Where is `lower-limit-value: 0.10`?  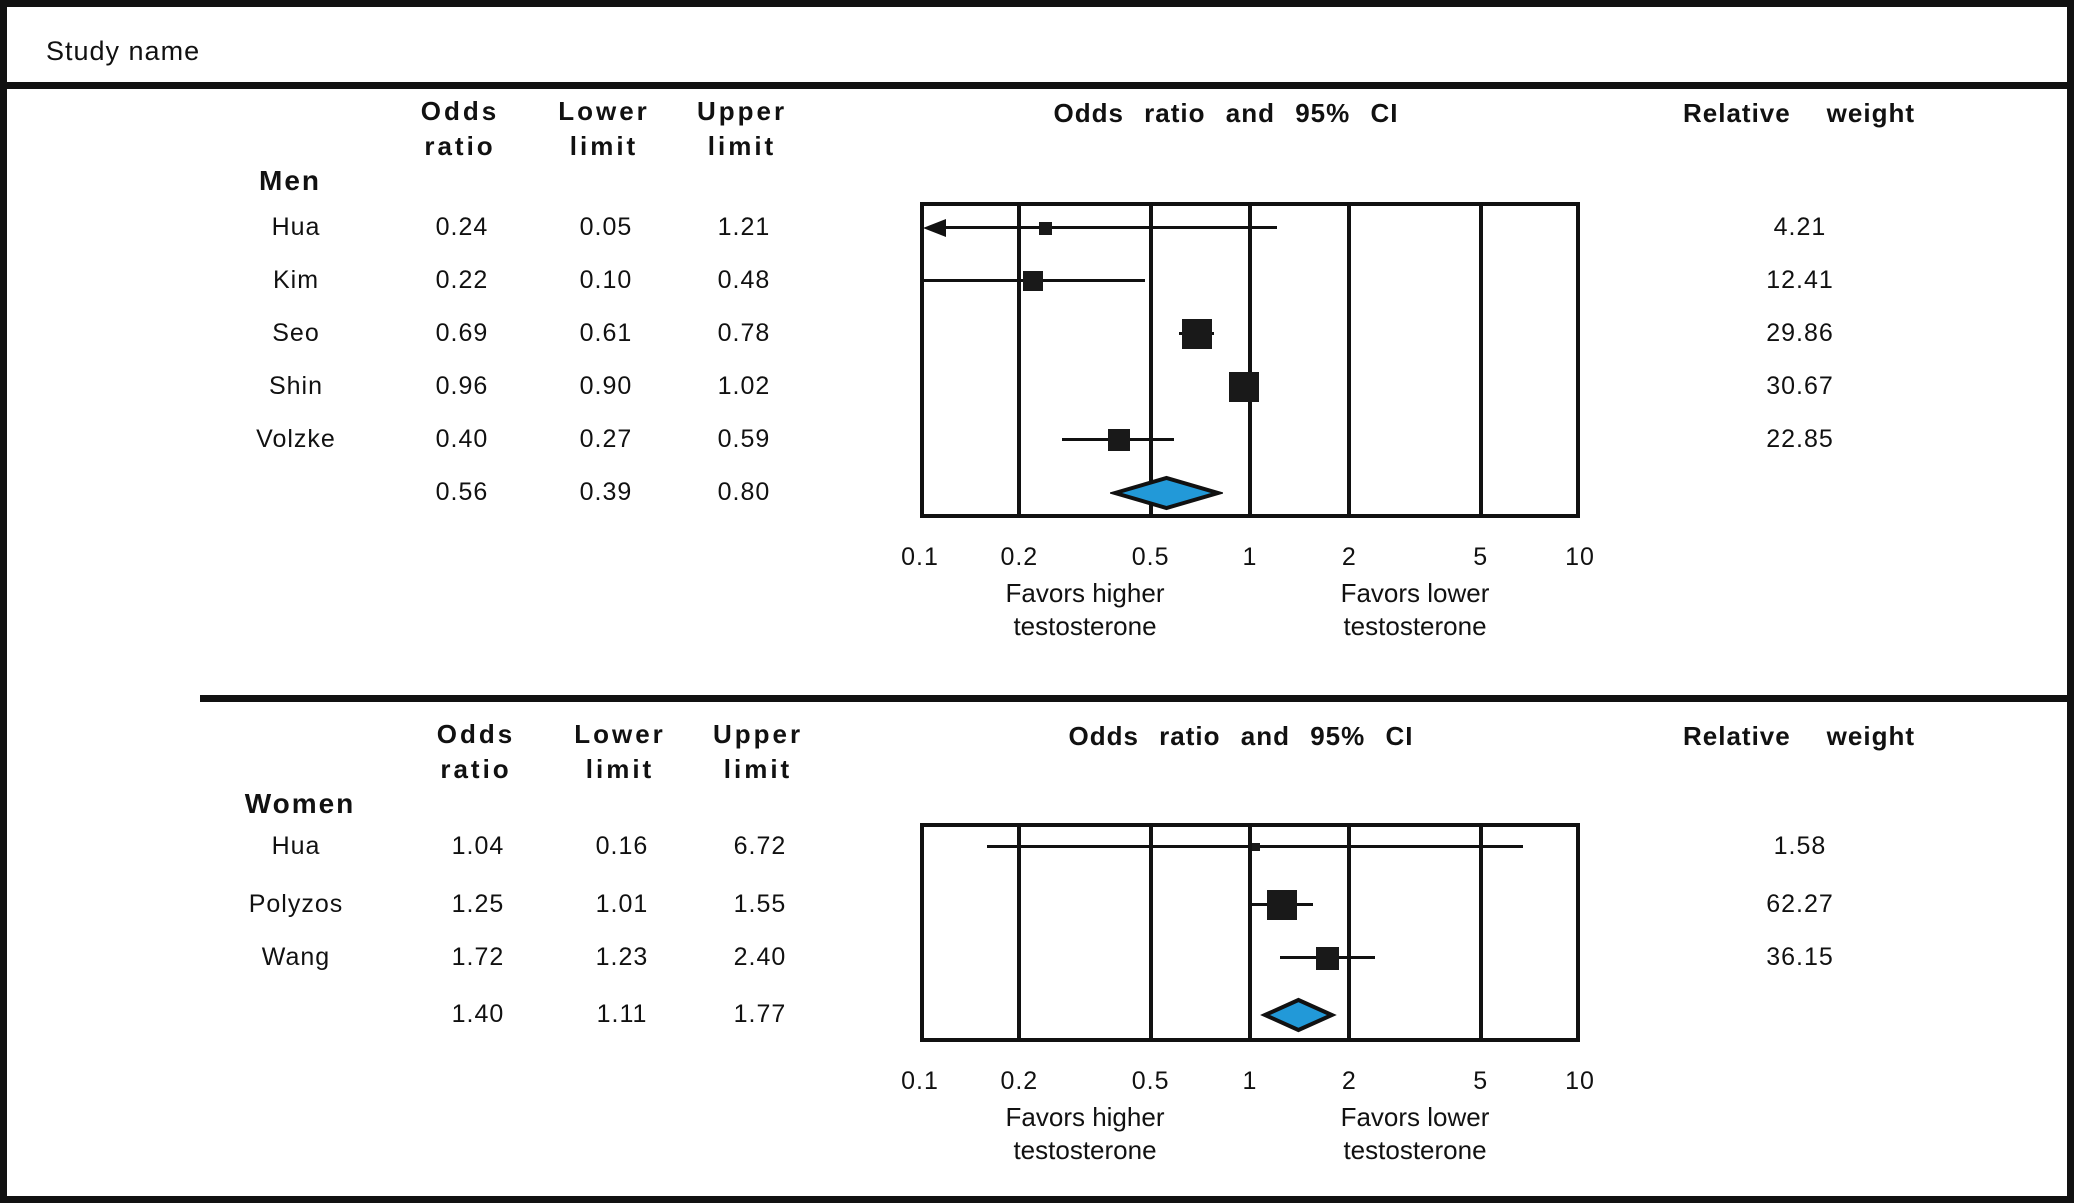
lower-limit-value: 0.10 is located at coordinates (606, 280).